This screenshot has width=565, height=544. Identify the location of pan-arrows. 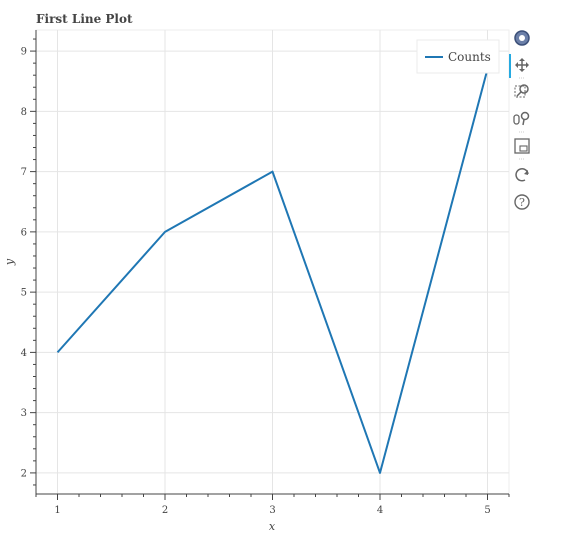
(522, 65).